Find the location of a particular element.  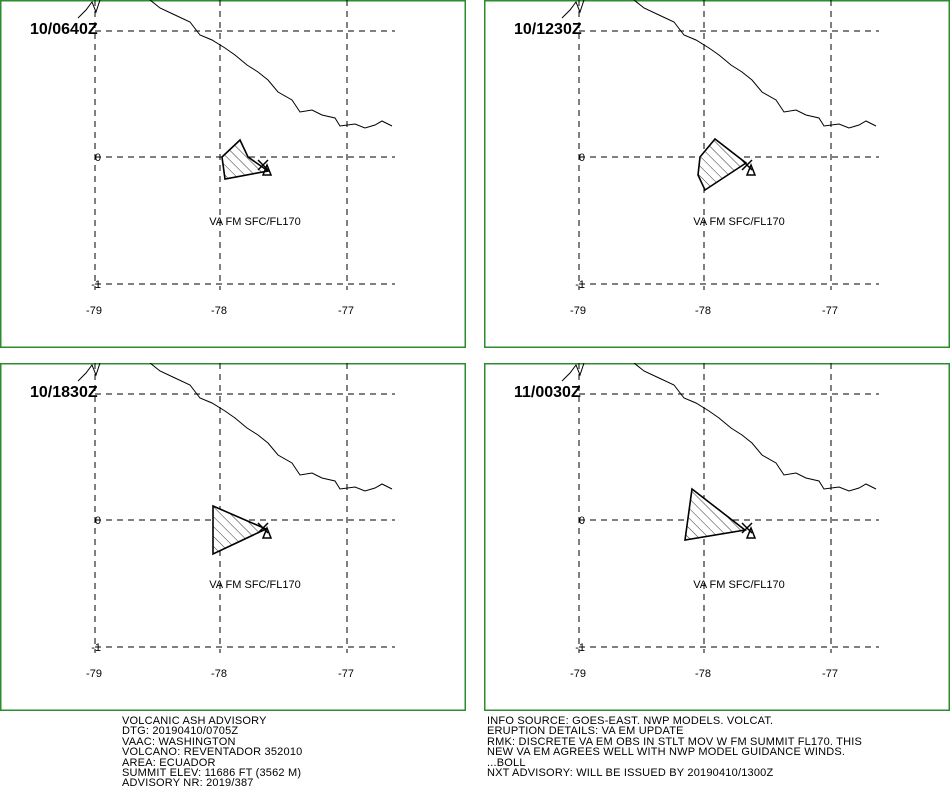

advisory-line: VOLCANO: REVENTADOR 352010 is located at coordinates (212, 752).